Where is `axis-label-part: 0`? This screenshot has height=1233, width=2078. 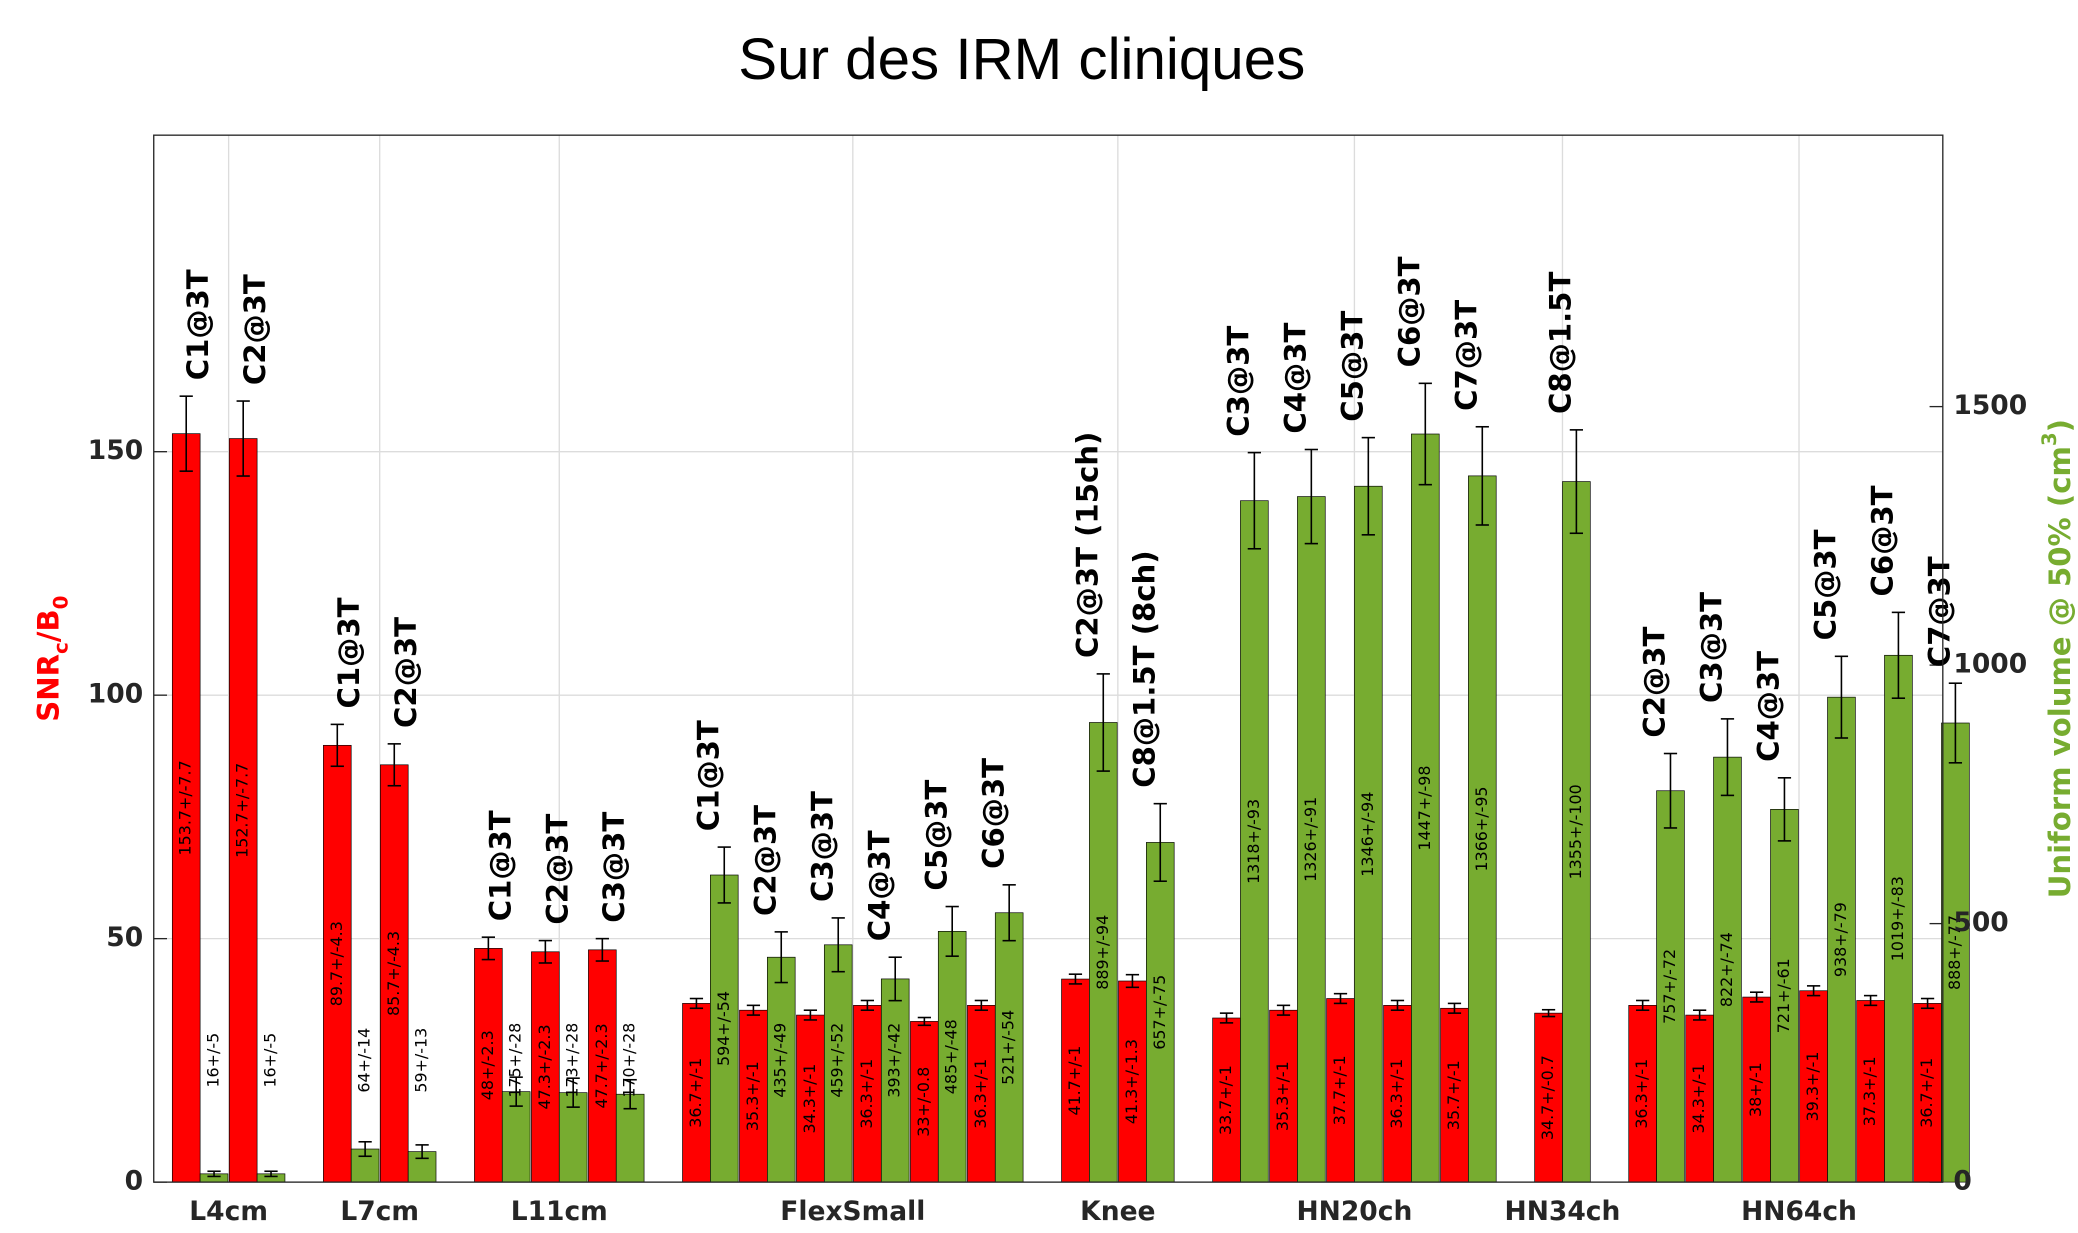 axis-label-part: 0 is located at coordinates (60, 602).